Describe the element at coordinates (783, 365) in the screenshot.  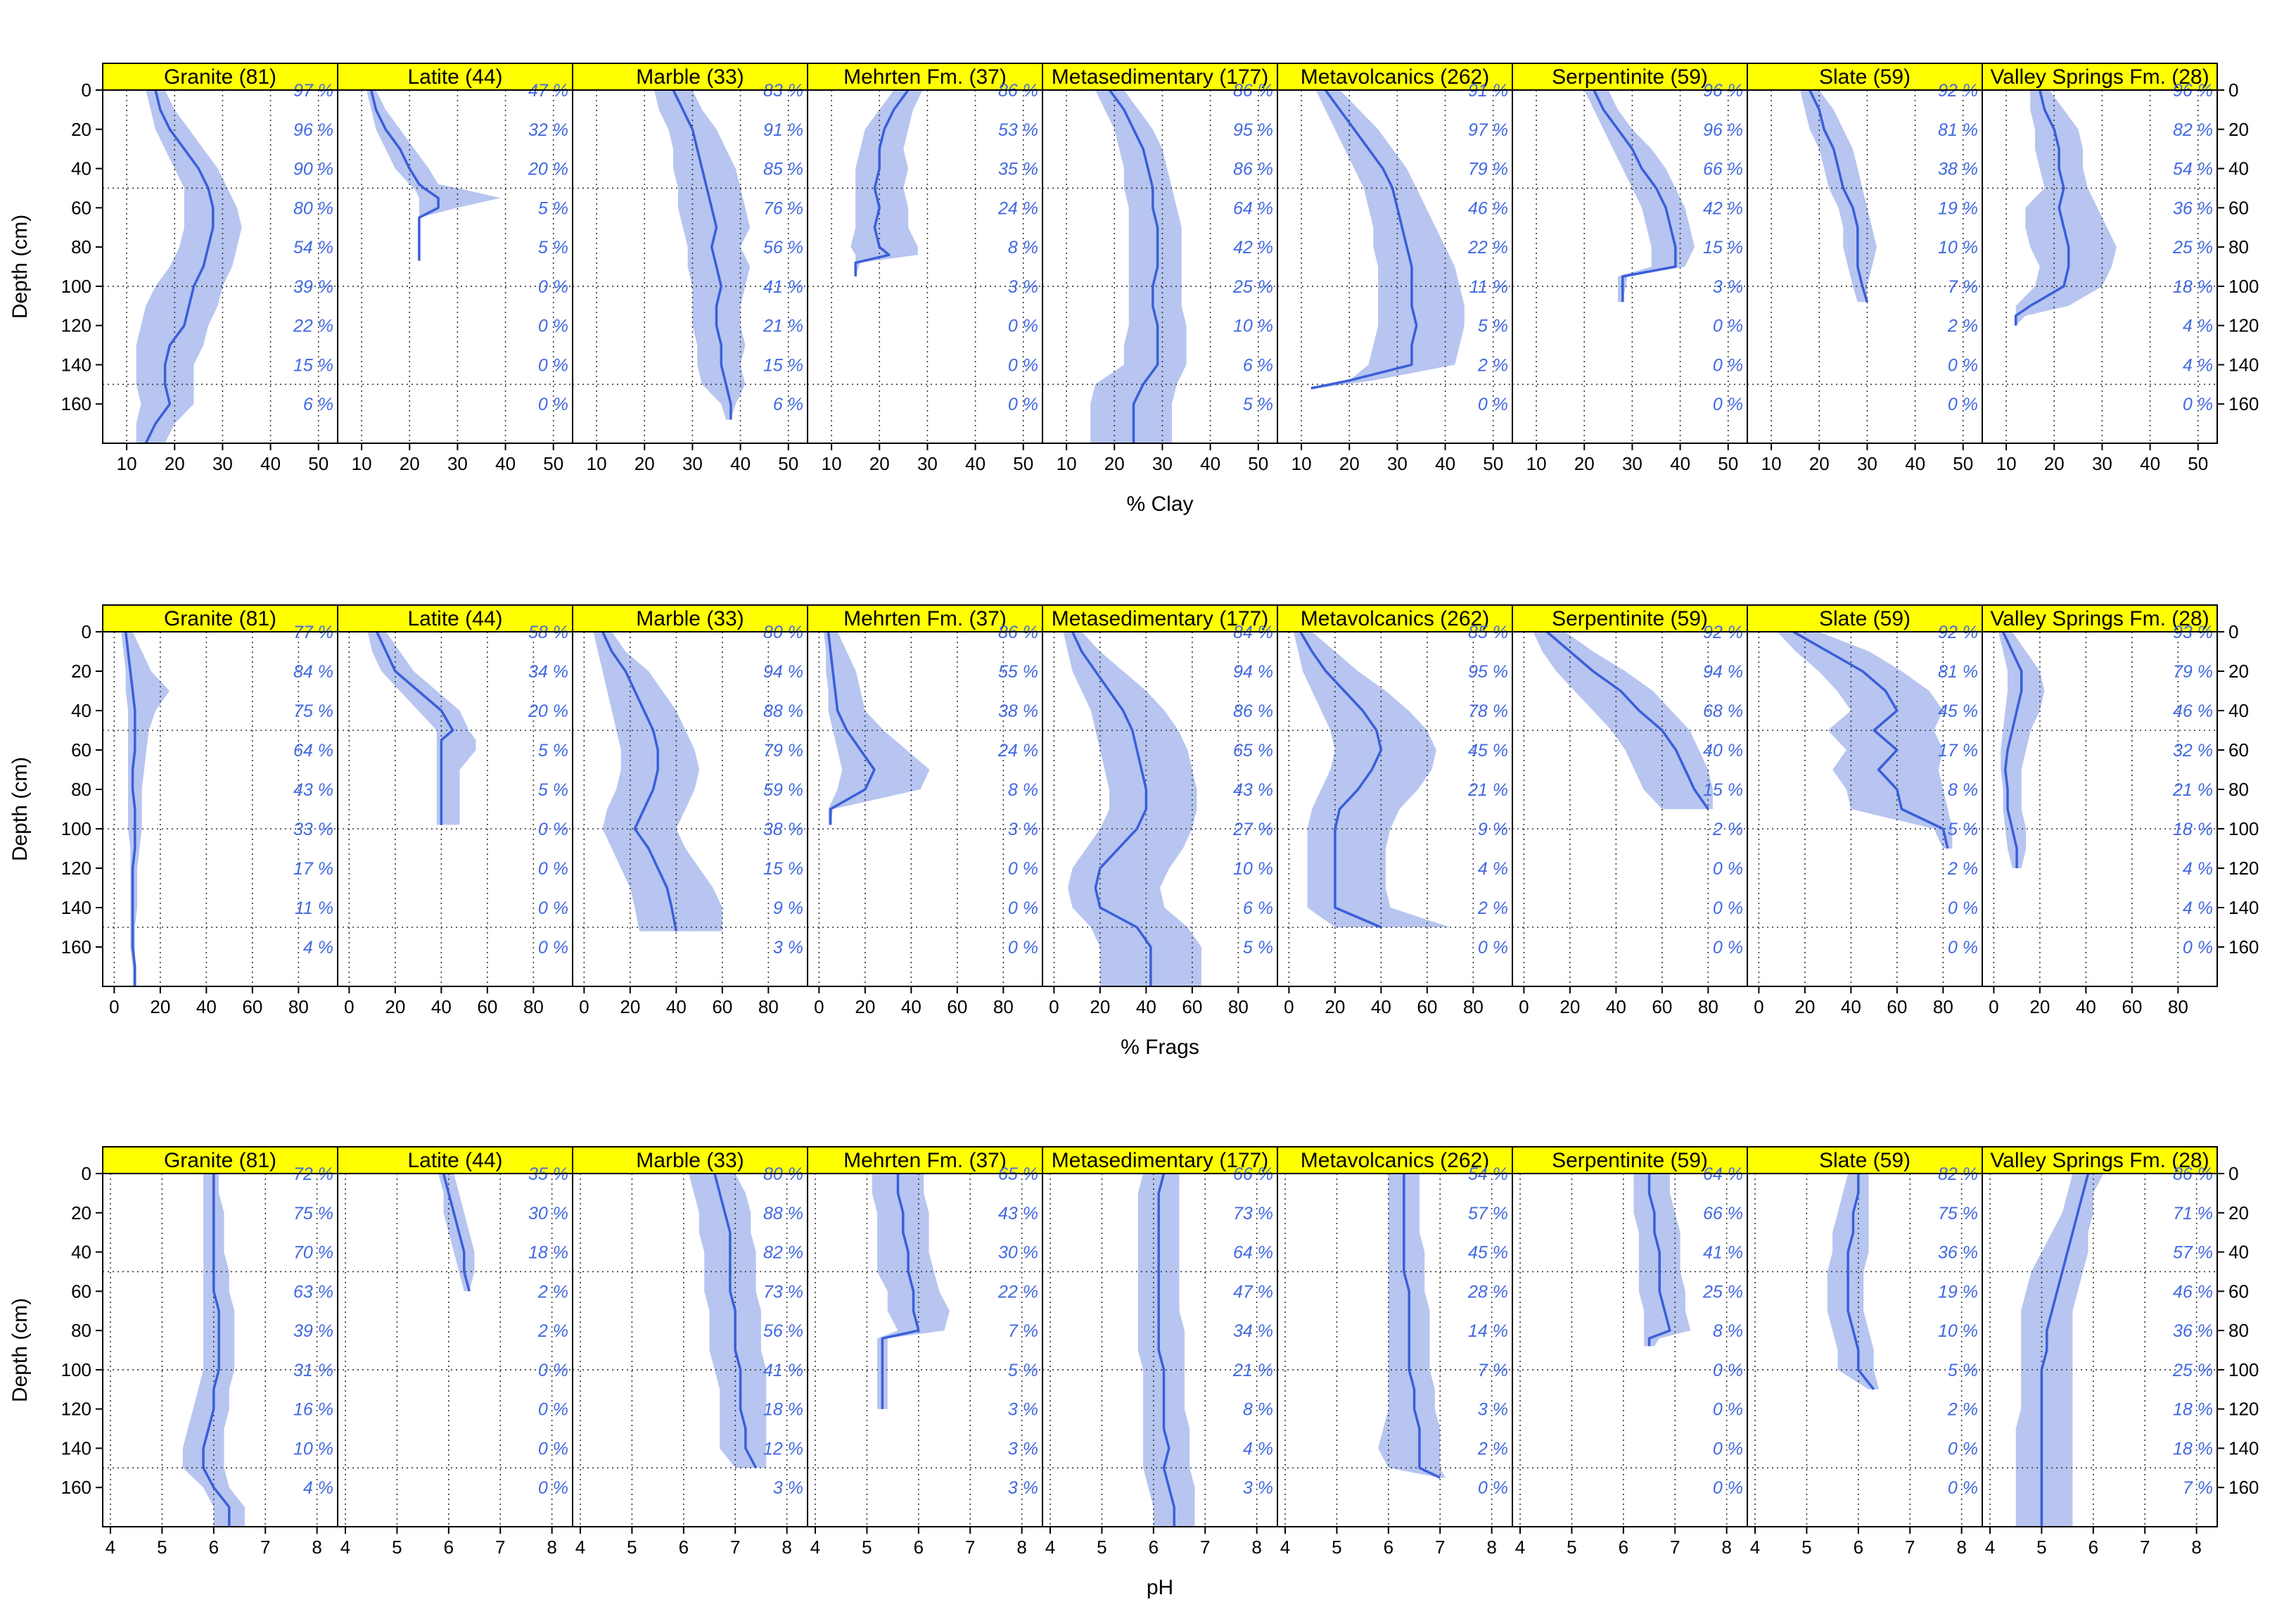
I see `contributing-fraction-label: 15 %` at that location.